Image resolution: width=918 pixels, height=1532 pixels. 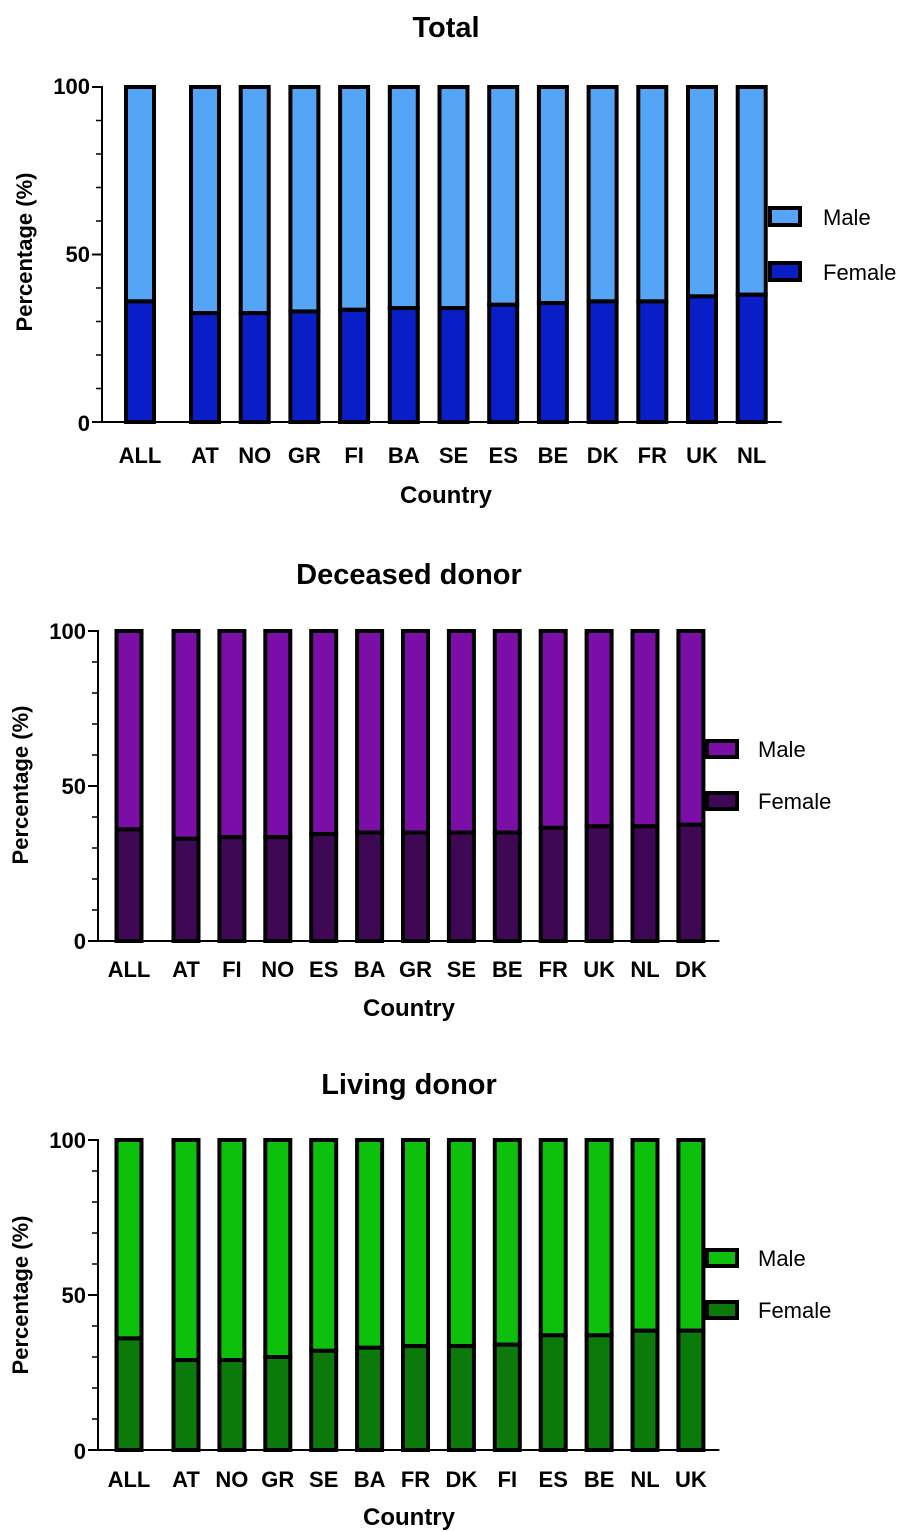 What do you see at coordinates (503, 363) in the screenshot?
I see `bar-female-es` at bounding box center [503, 363].